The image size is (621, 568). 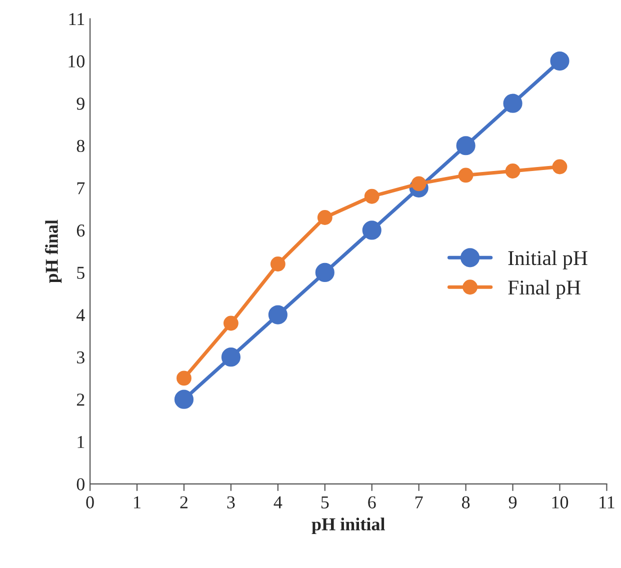 I want to click on y-tick-label: 4, so click(x=80, y=315).